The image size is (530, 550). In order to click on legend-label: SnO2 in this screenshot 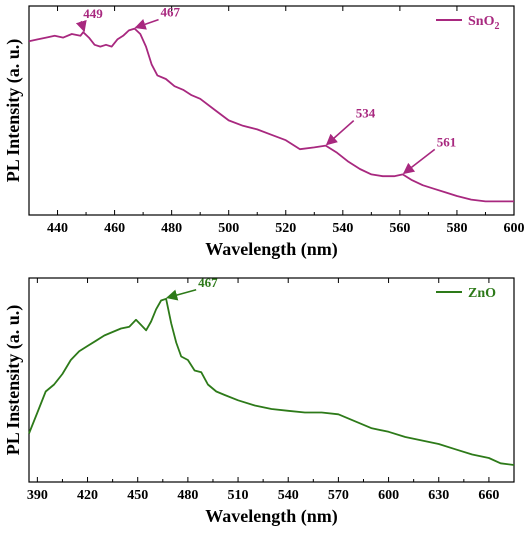, I will do `click(483, 23)`.